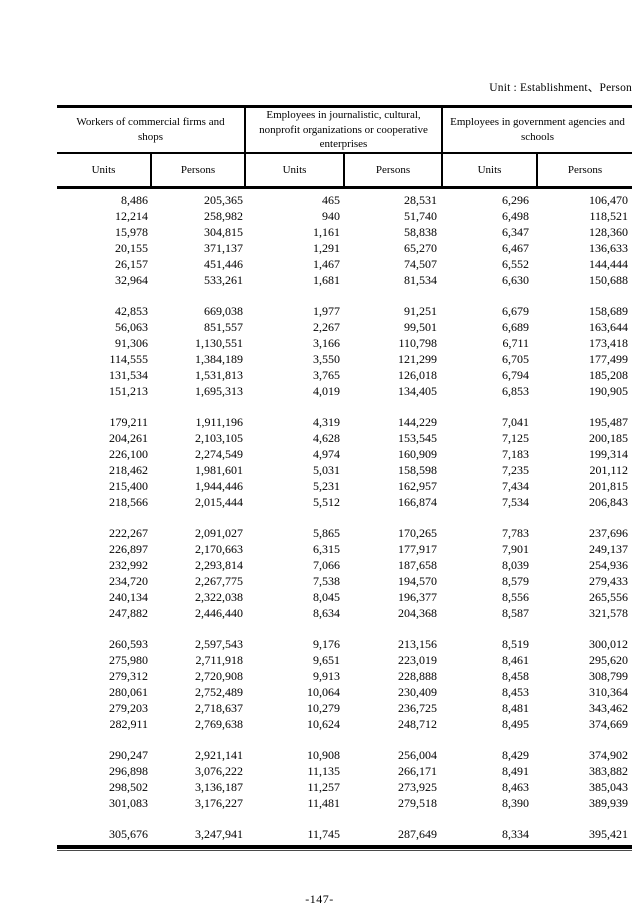  What do you see at coordinates (223, 327) in the screenshot?
I see `cell: 851,557` at bounding box center [223, 327].